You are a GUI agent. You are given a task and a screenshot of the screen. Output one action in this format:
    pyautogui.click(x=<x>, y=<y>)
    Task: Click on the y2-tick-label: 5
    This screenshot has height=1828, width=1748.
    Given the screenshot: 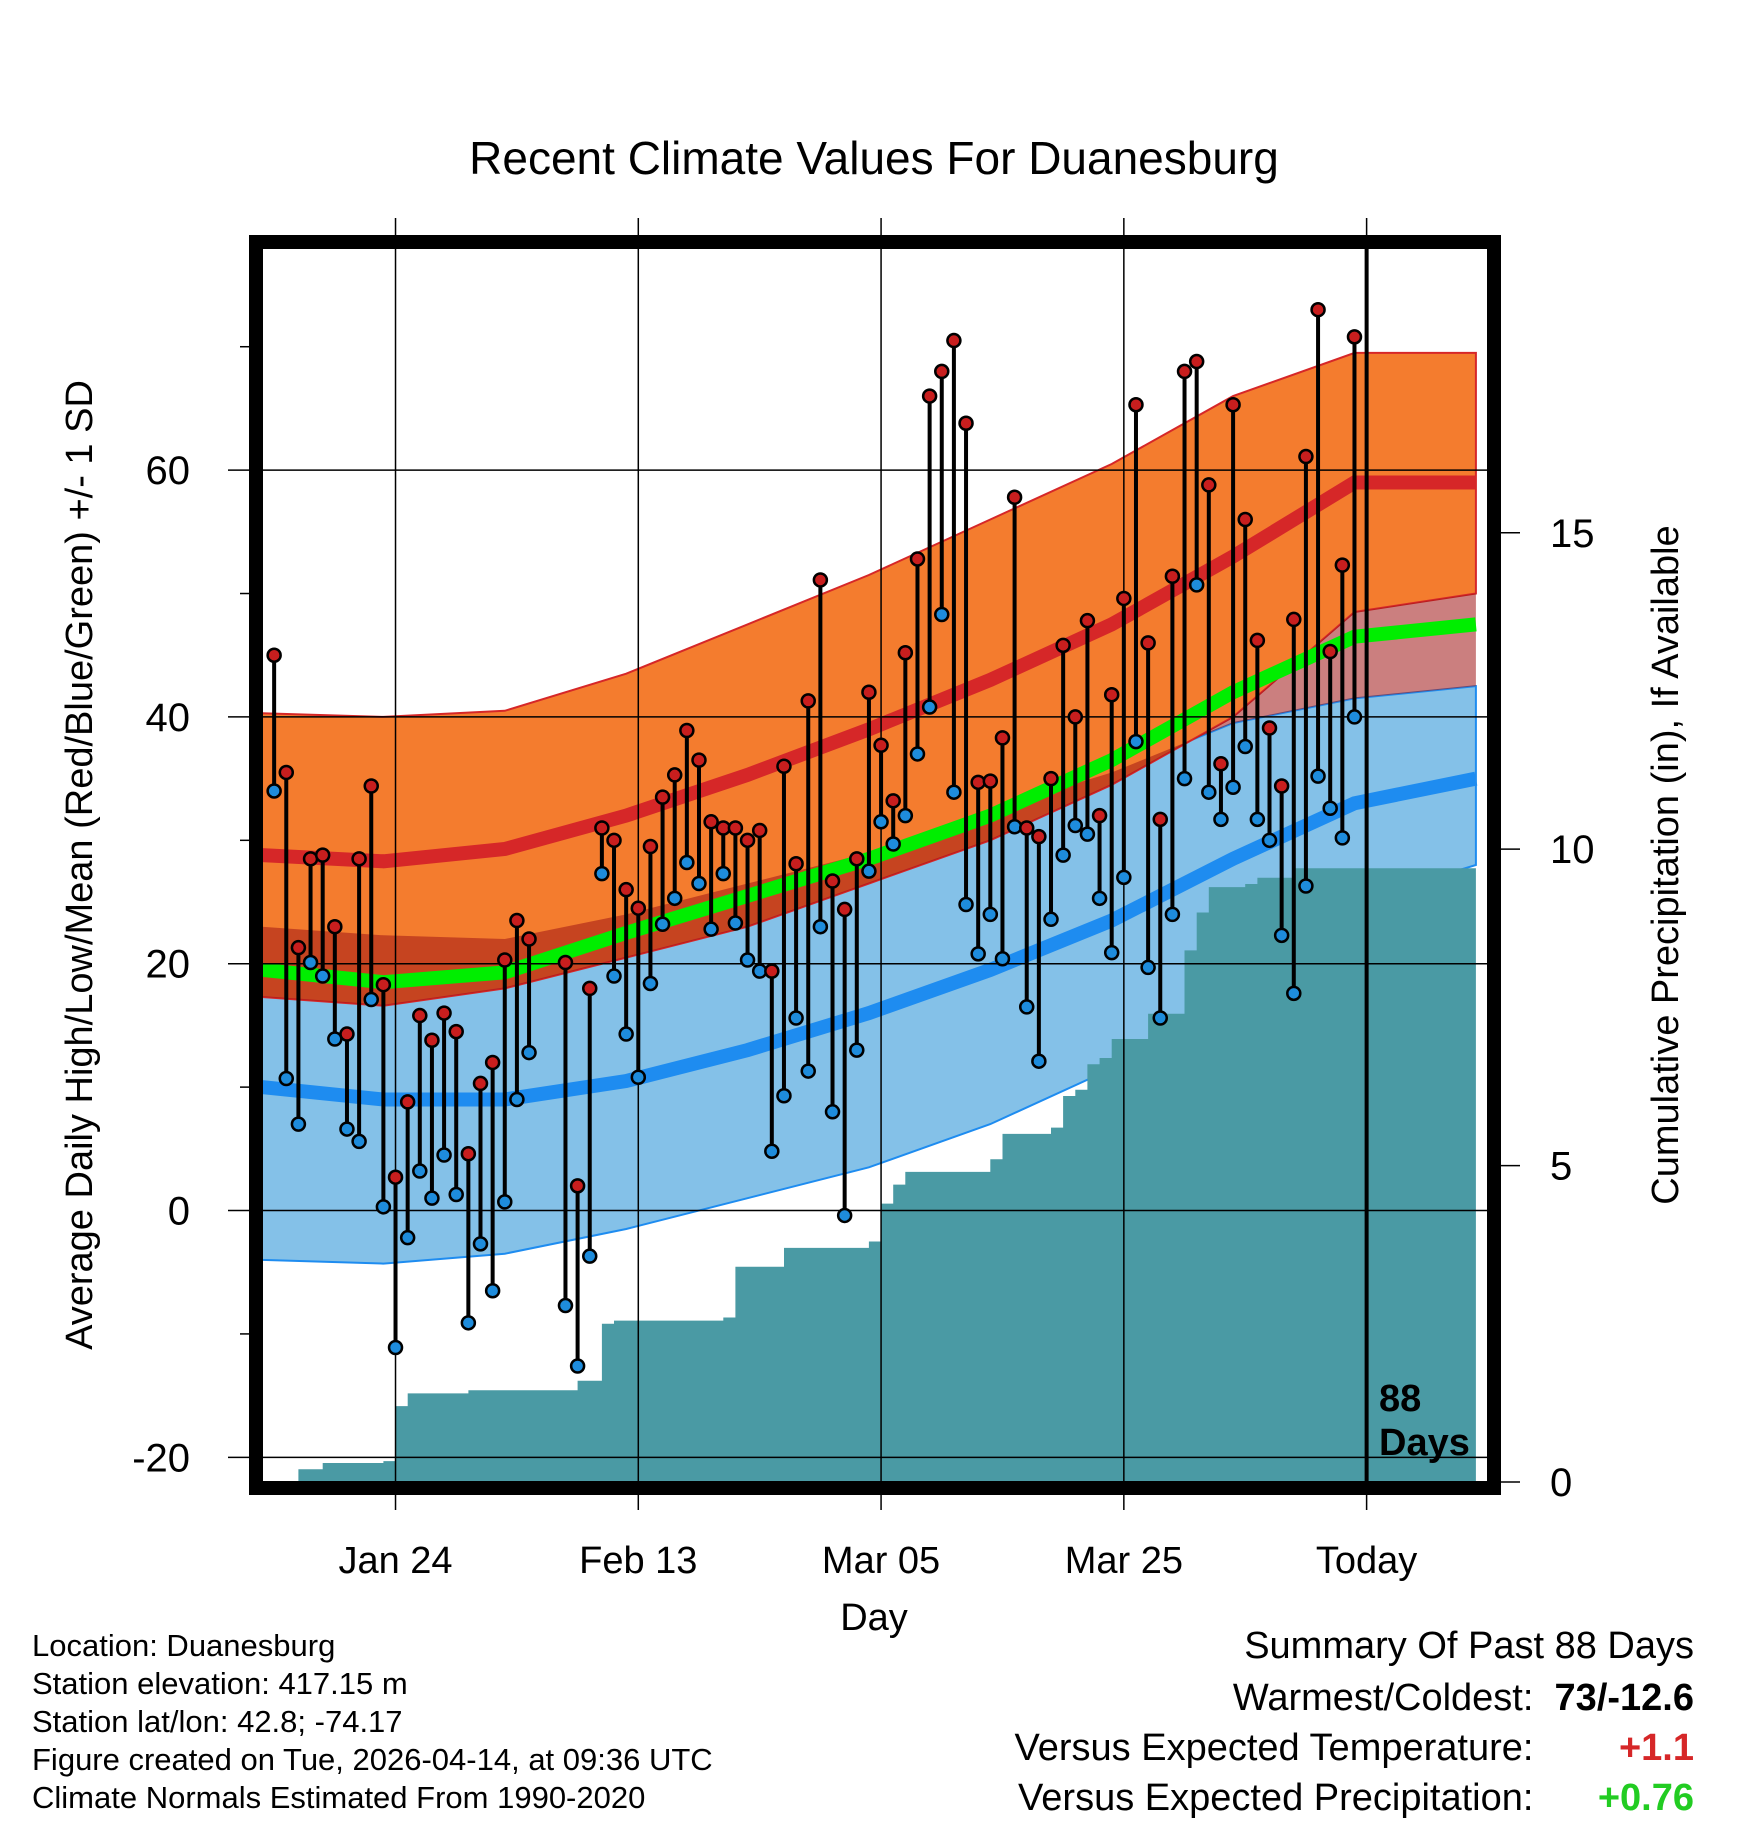 What is the action you would take?
    pyautogui.click(x=1561, y=1167)
    